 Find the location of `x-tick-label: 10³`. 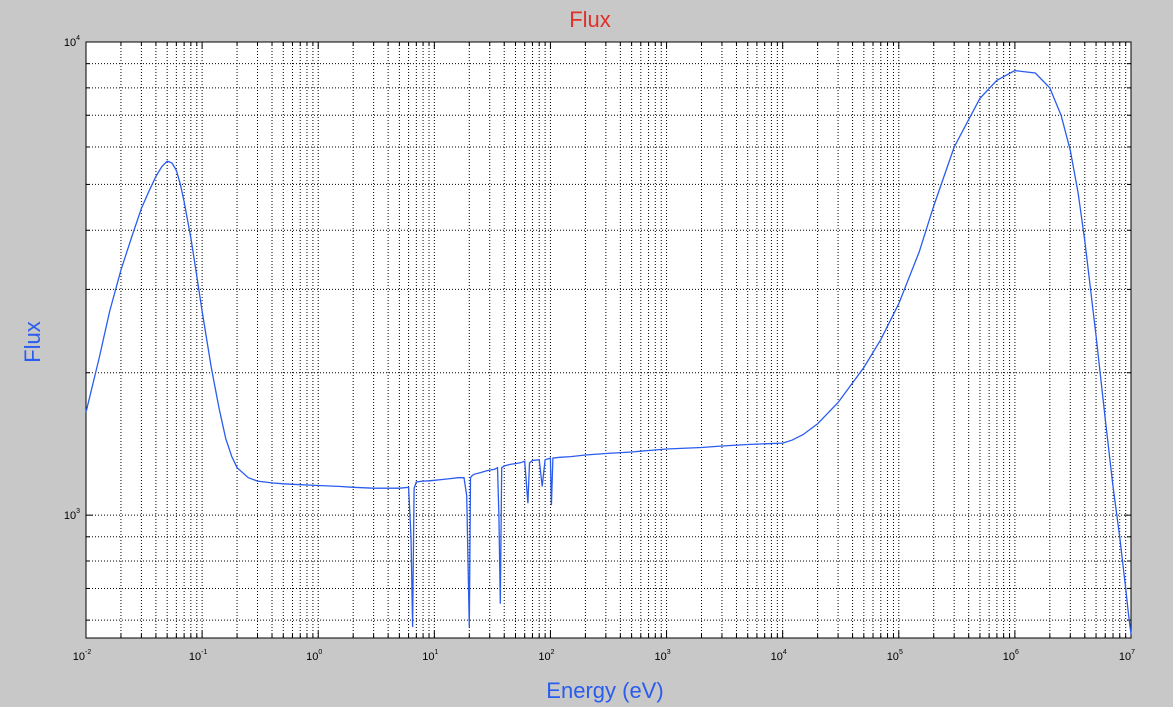

x-tick-label: 10³ is located at coordinates (662, 656).